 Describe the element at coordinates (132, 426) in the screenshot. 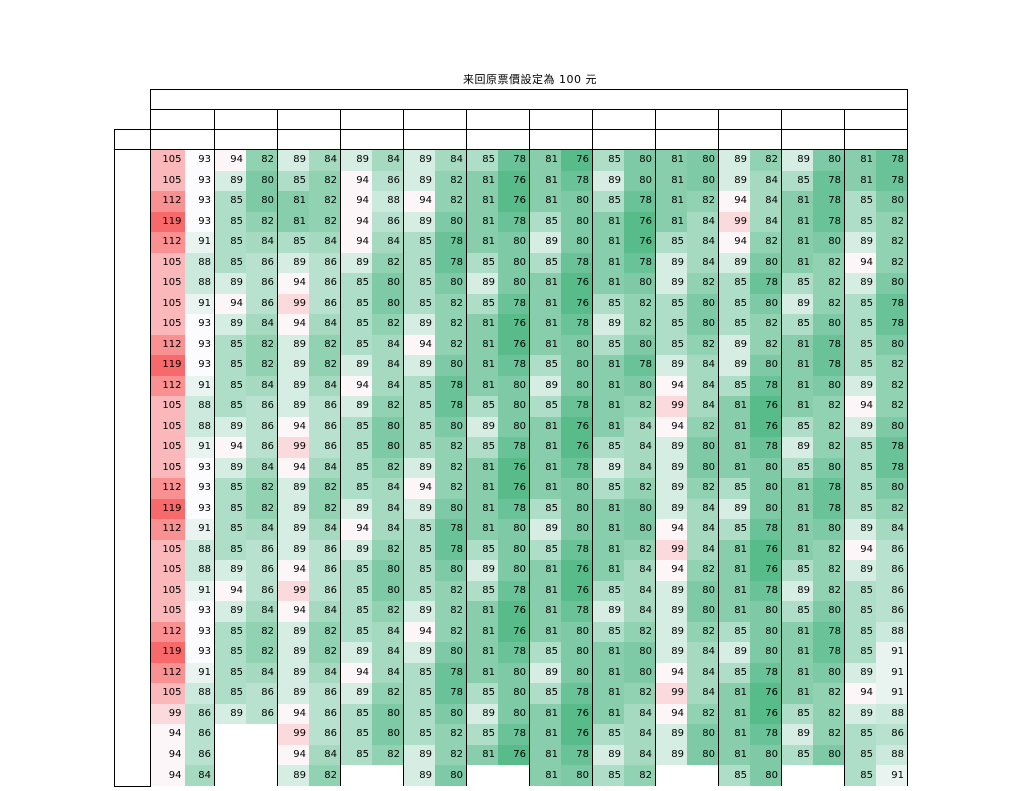

I see `day-number` at that location.